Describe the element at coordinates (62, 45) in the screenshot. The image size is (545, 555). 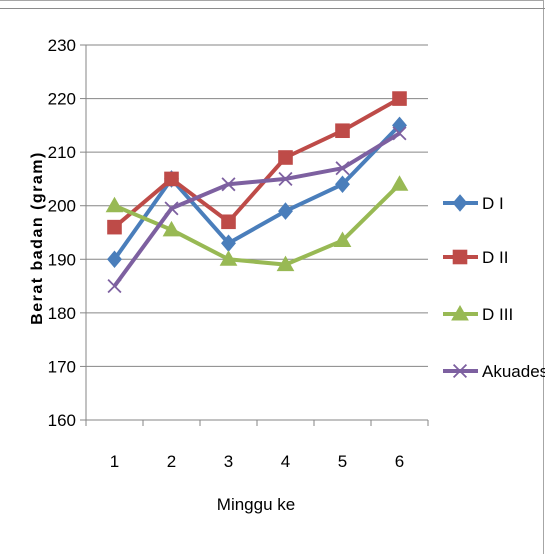
I see `y-tick-label: 230` at that location.